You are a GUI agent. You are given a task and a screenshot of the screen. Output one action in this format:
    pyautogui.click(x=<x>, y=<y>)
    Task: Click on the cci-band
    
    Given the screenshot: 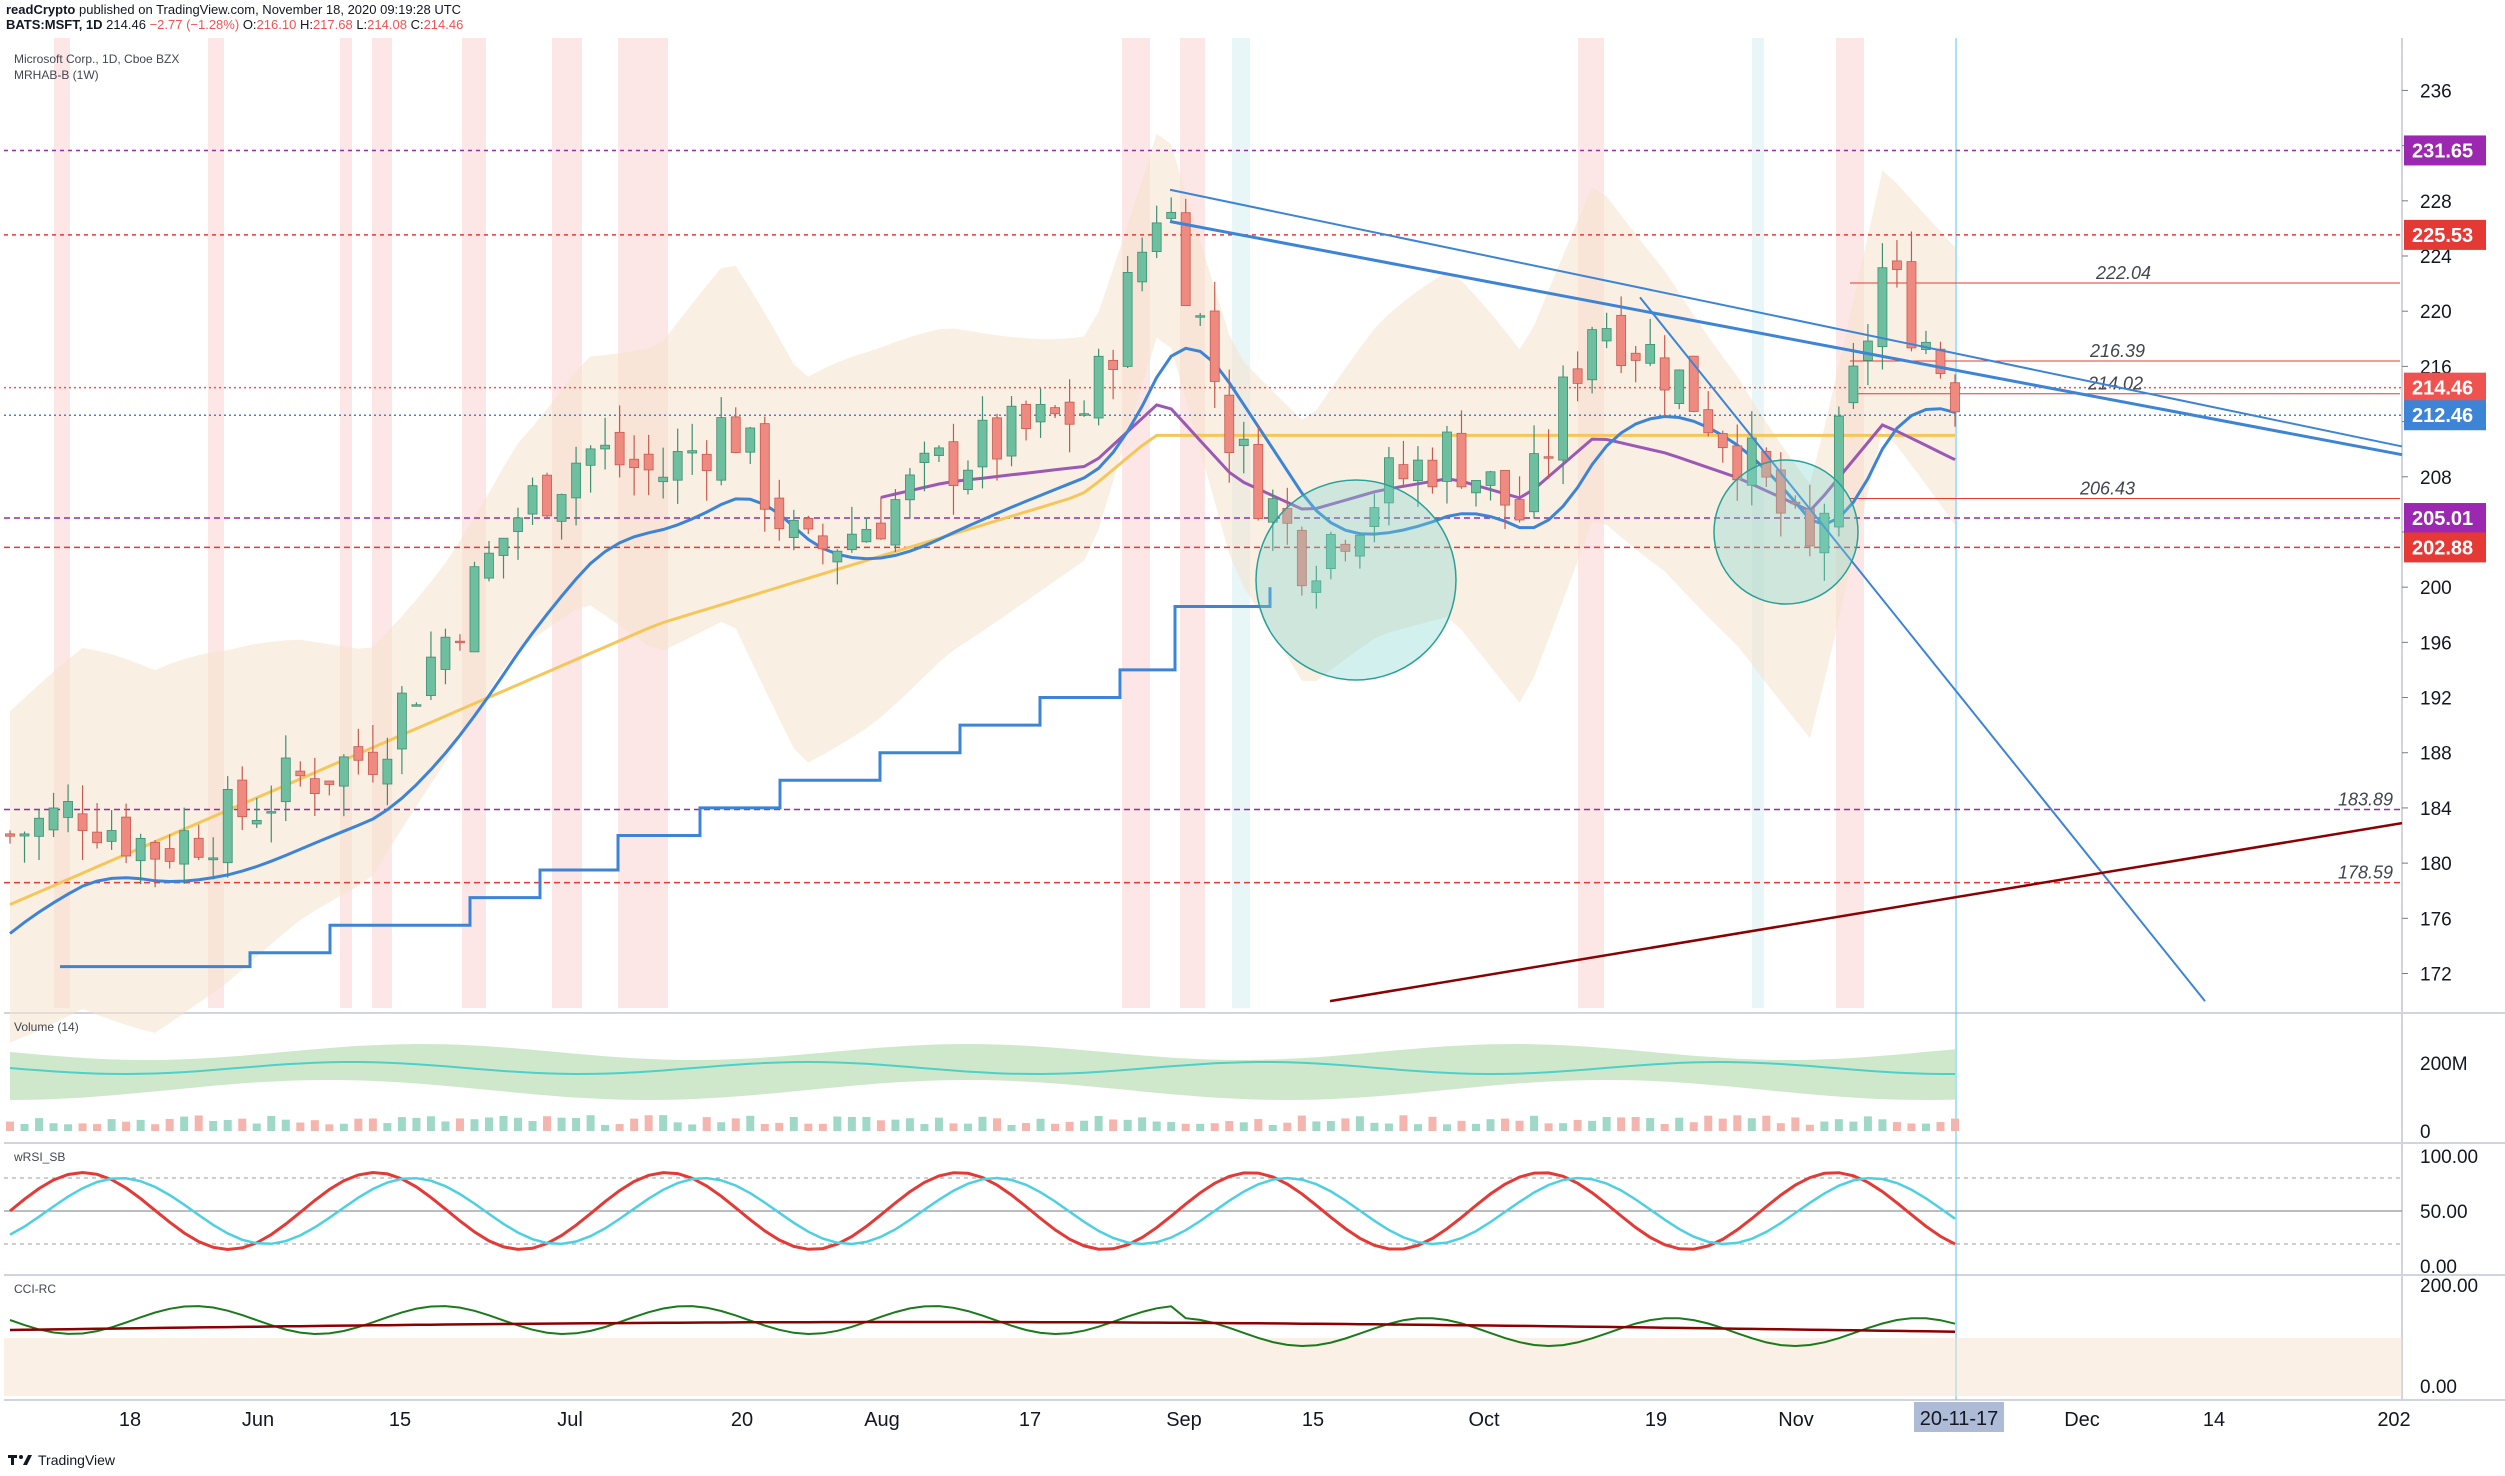 What is the action you would take?
    pyautogui.click(x=1203, y=1367)
    